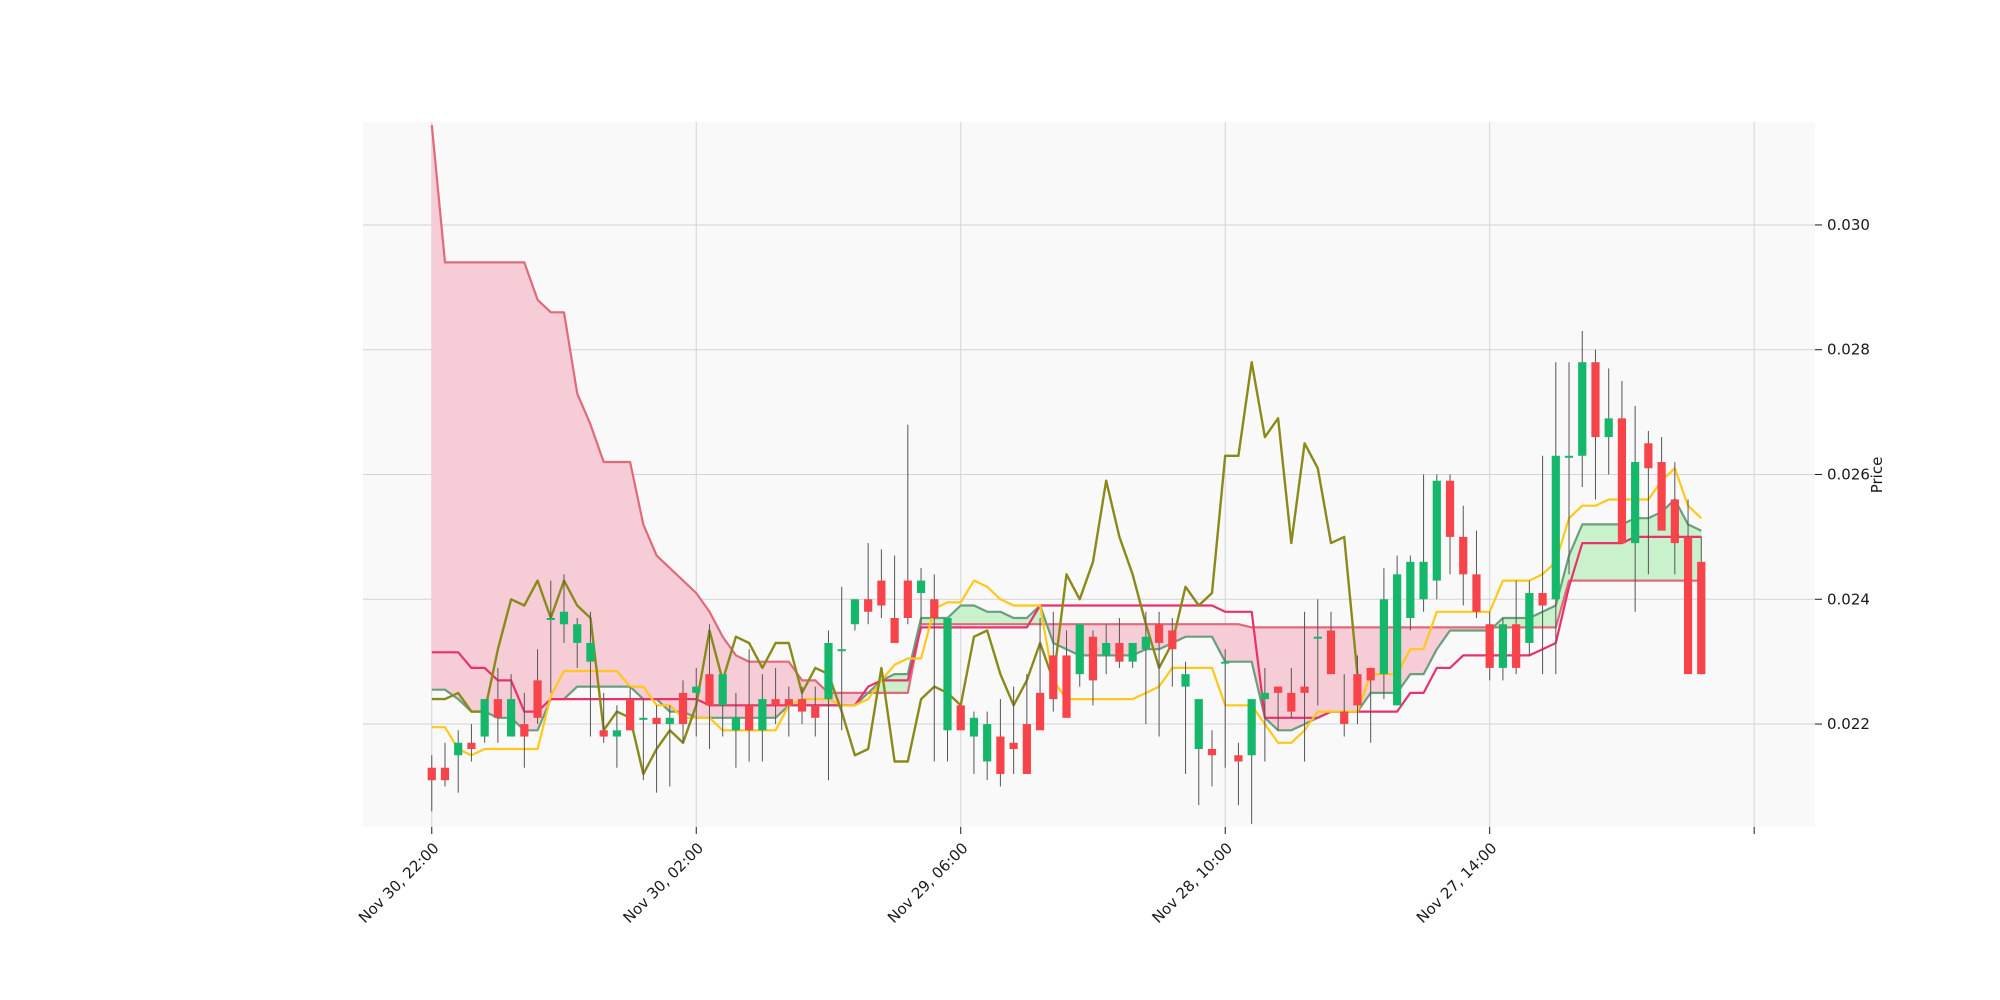 The image size is (2000, 1000). Describe the element at coordinates (1848, 475) in the screenshot. I see `y-tick-label-2: 0.026` at that location.